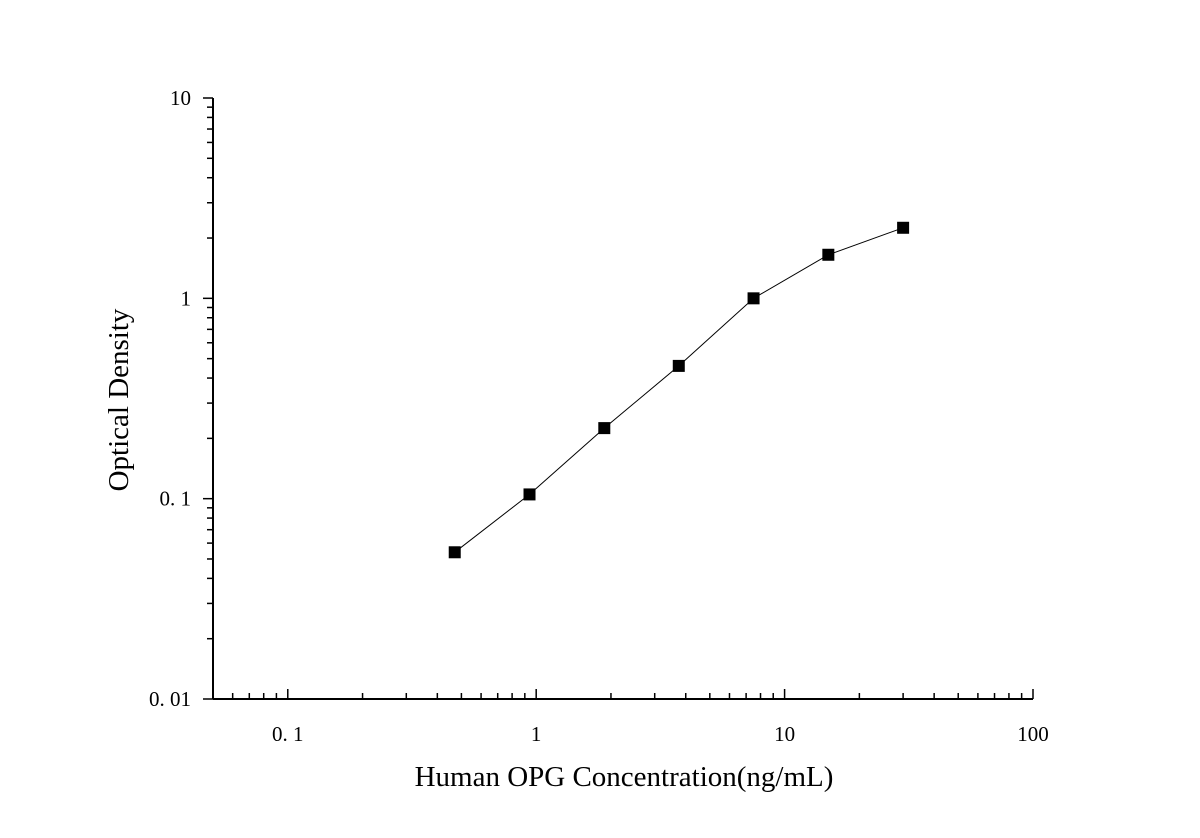 The height and width of the screenshot is (838, 1200). I want to click on x-tick-label: 10, so click(784, 734).